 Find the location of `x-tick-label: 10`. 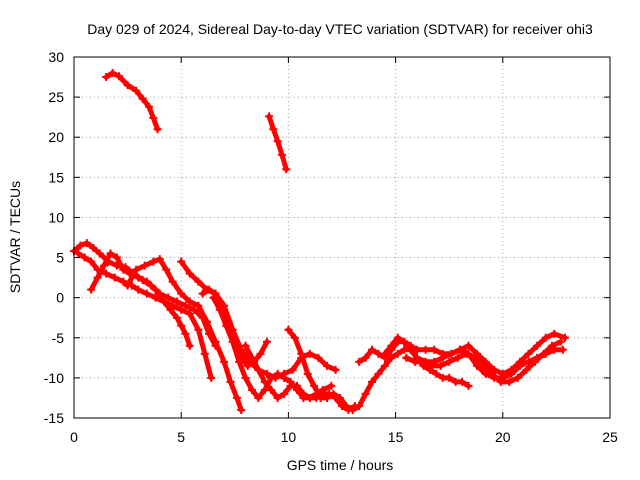

x-tick-label: 10 is located at coordinates (289, 437).